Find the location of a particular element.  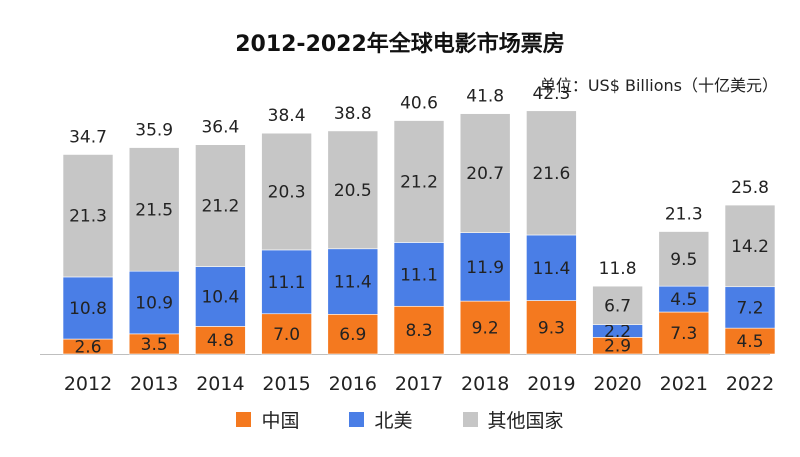

x-tick-label-2014: 2014 is located at coordinates (220, 384).